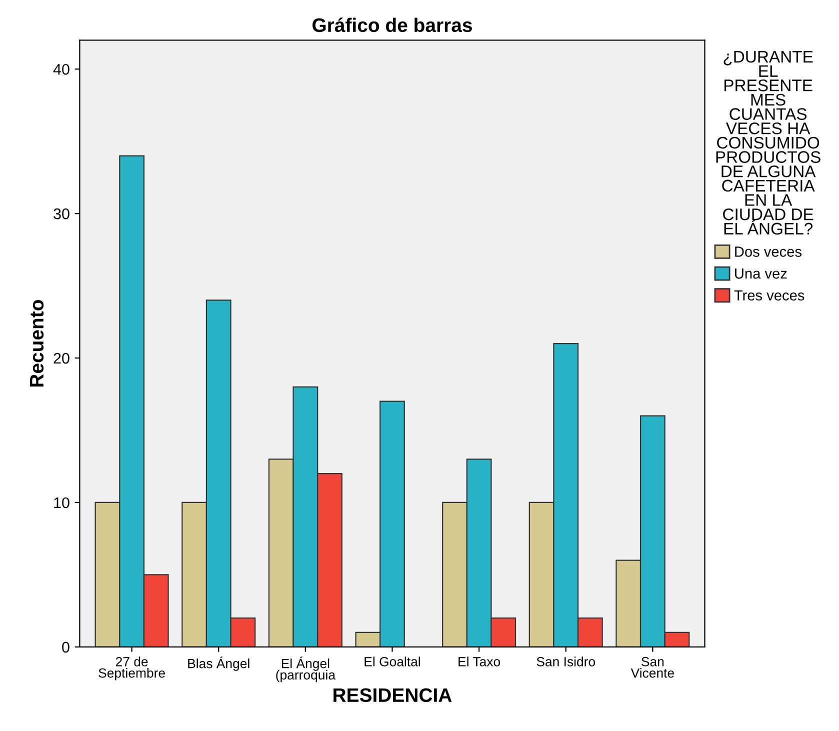  Describe the element at coordinates (393, 695) in the screenshot. I see `x-axis-title: RESIDENCIA` at that location.